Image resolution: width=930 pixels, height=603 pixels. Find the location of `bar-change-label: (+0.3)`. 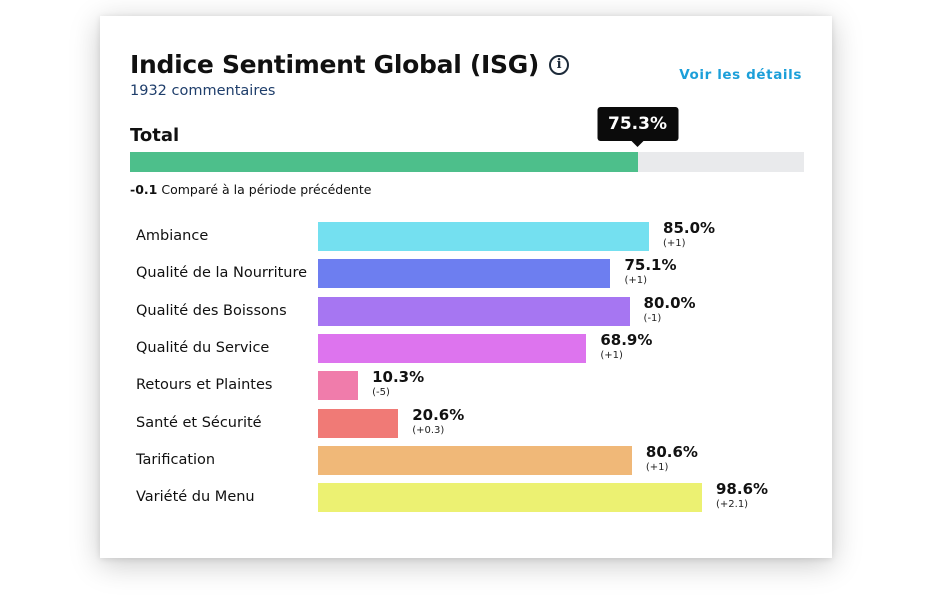

bar-change-label: (+0.3) is located at coordinates (428, 430).